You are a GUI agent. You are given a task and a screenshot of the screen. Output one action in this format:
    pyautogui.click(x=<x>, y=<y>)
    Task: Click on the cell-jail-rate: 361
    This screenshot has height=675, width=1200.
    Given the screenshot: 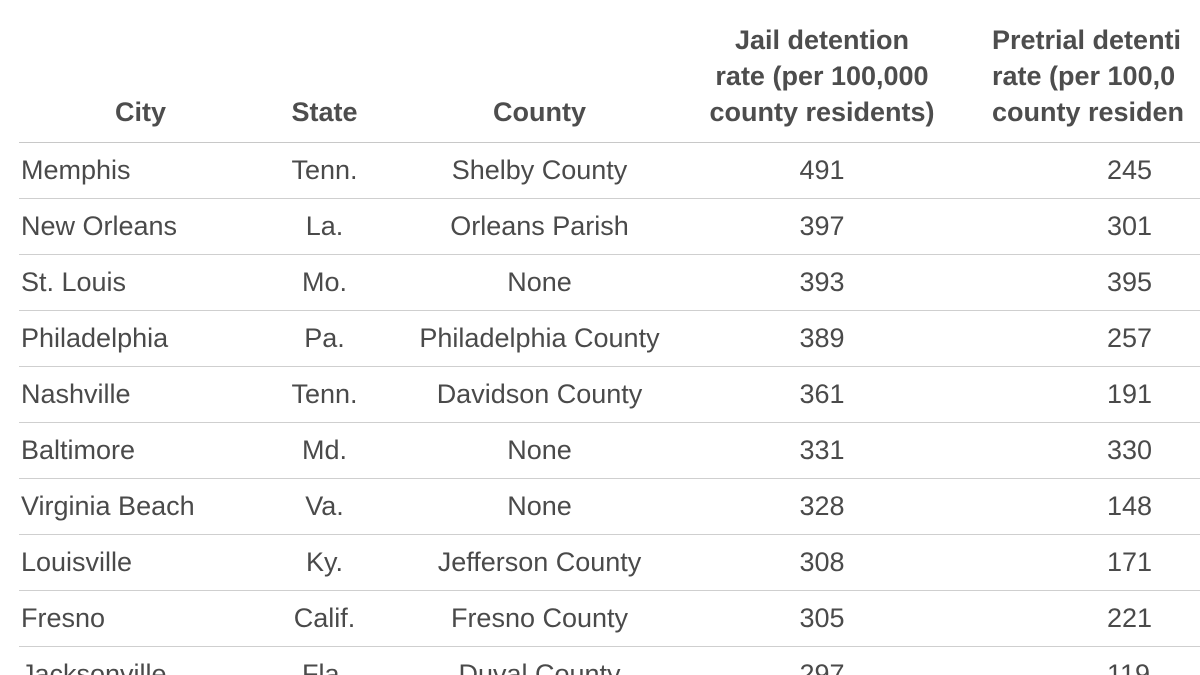 What is the action you would take?
    pyautogui.click(x=822, y=394)
    